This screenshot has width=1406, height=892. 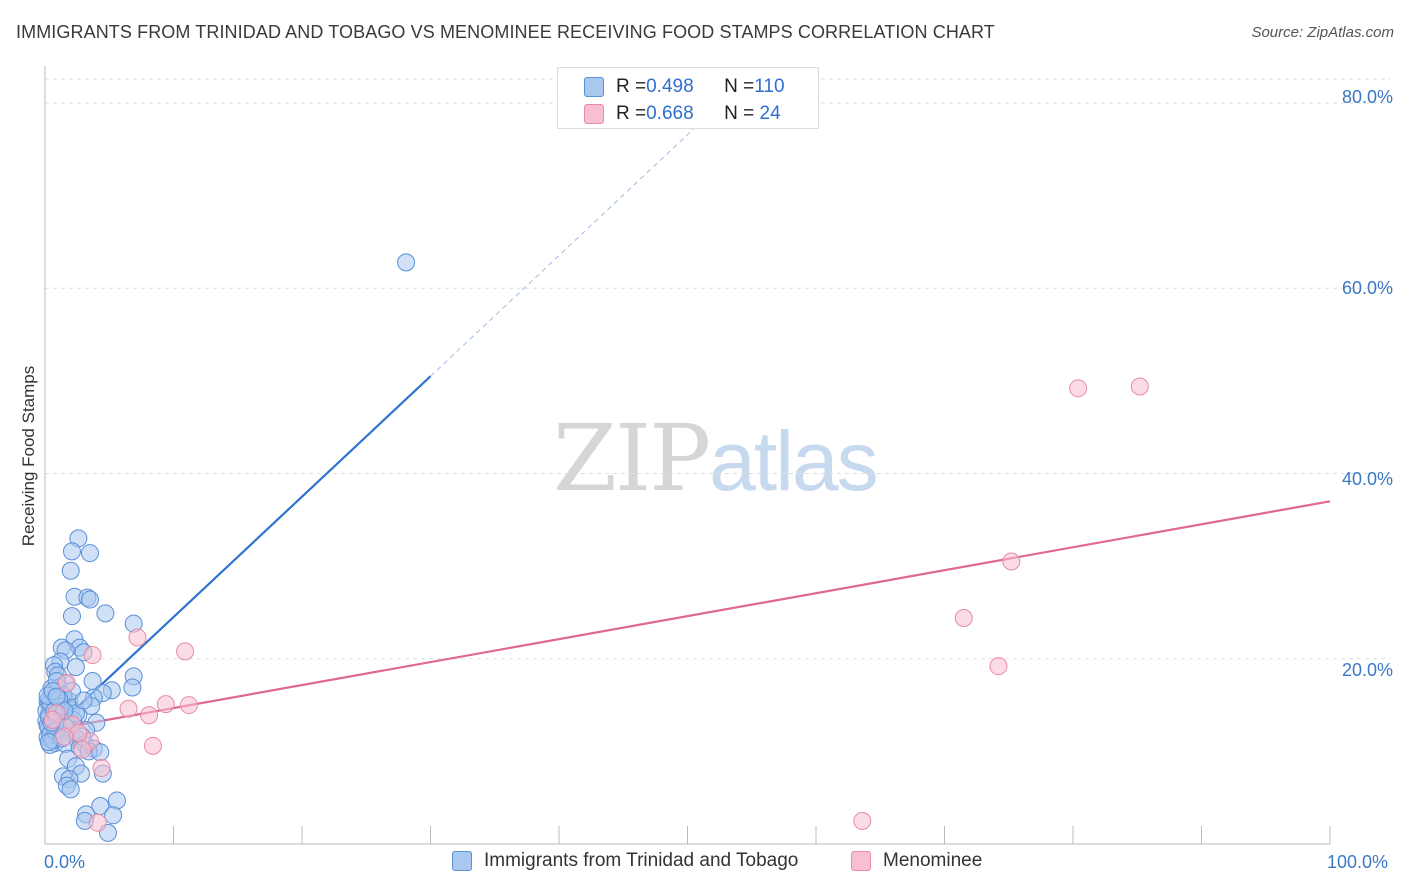 I want to click on x-tick-label-100: 100.0%, so click(x=1358, y=862).